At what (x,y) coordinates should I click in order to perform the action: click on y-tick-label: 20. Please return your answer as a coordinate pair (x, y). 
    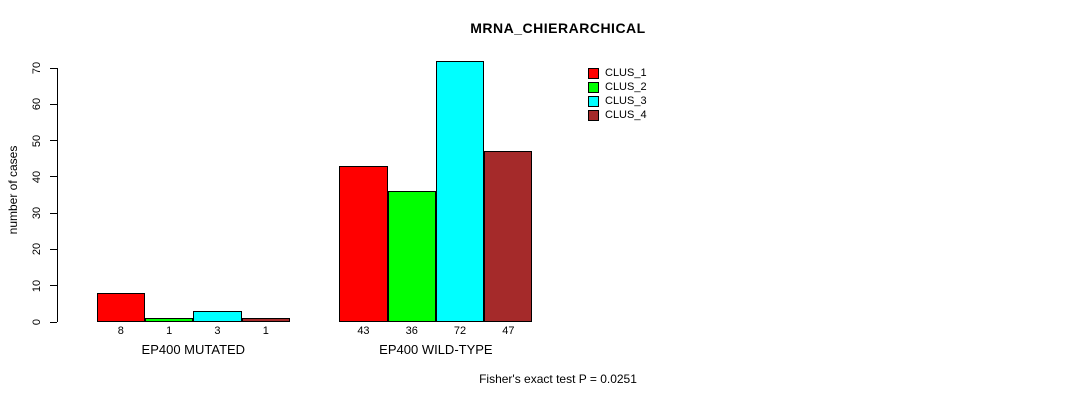
    Looking at the image, I should click on (37, 249).